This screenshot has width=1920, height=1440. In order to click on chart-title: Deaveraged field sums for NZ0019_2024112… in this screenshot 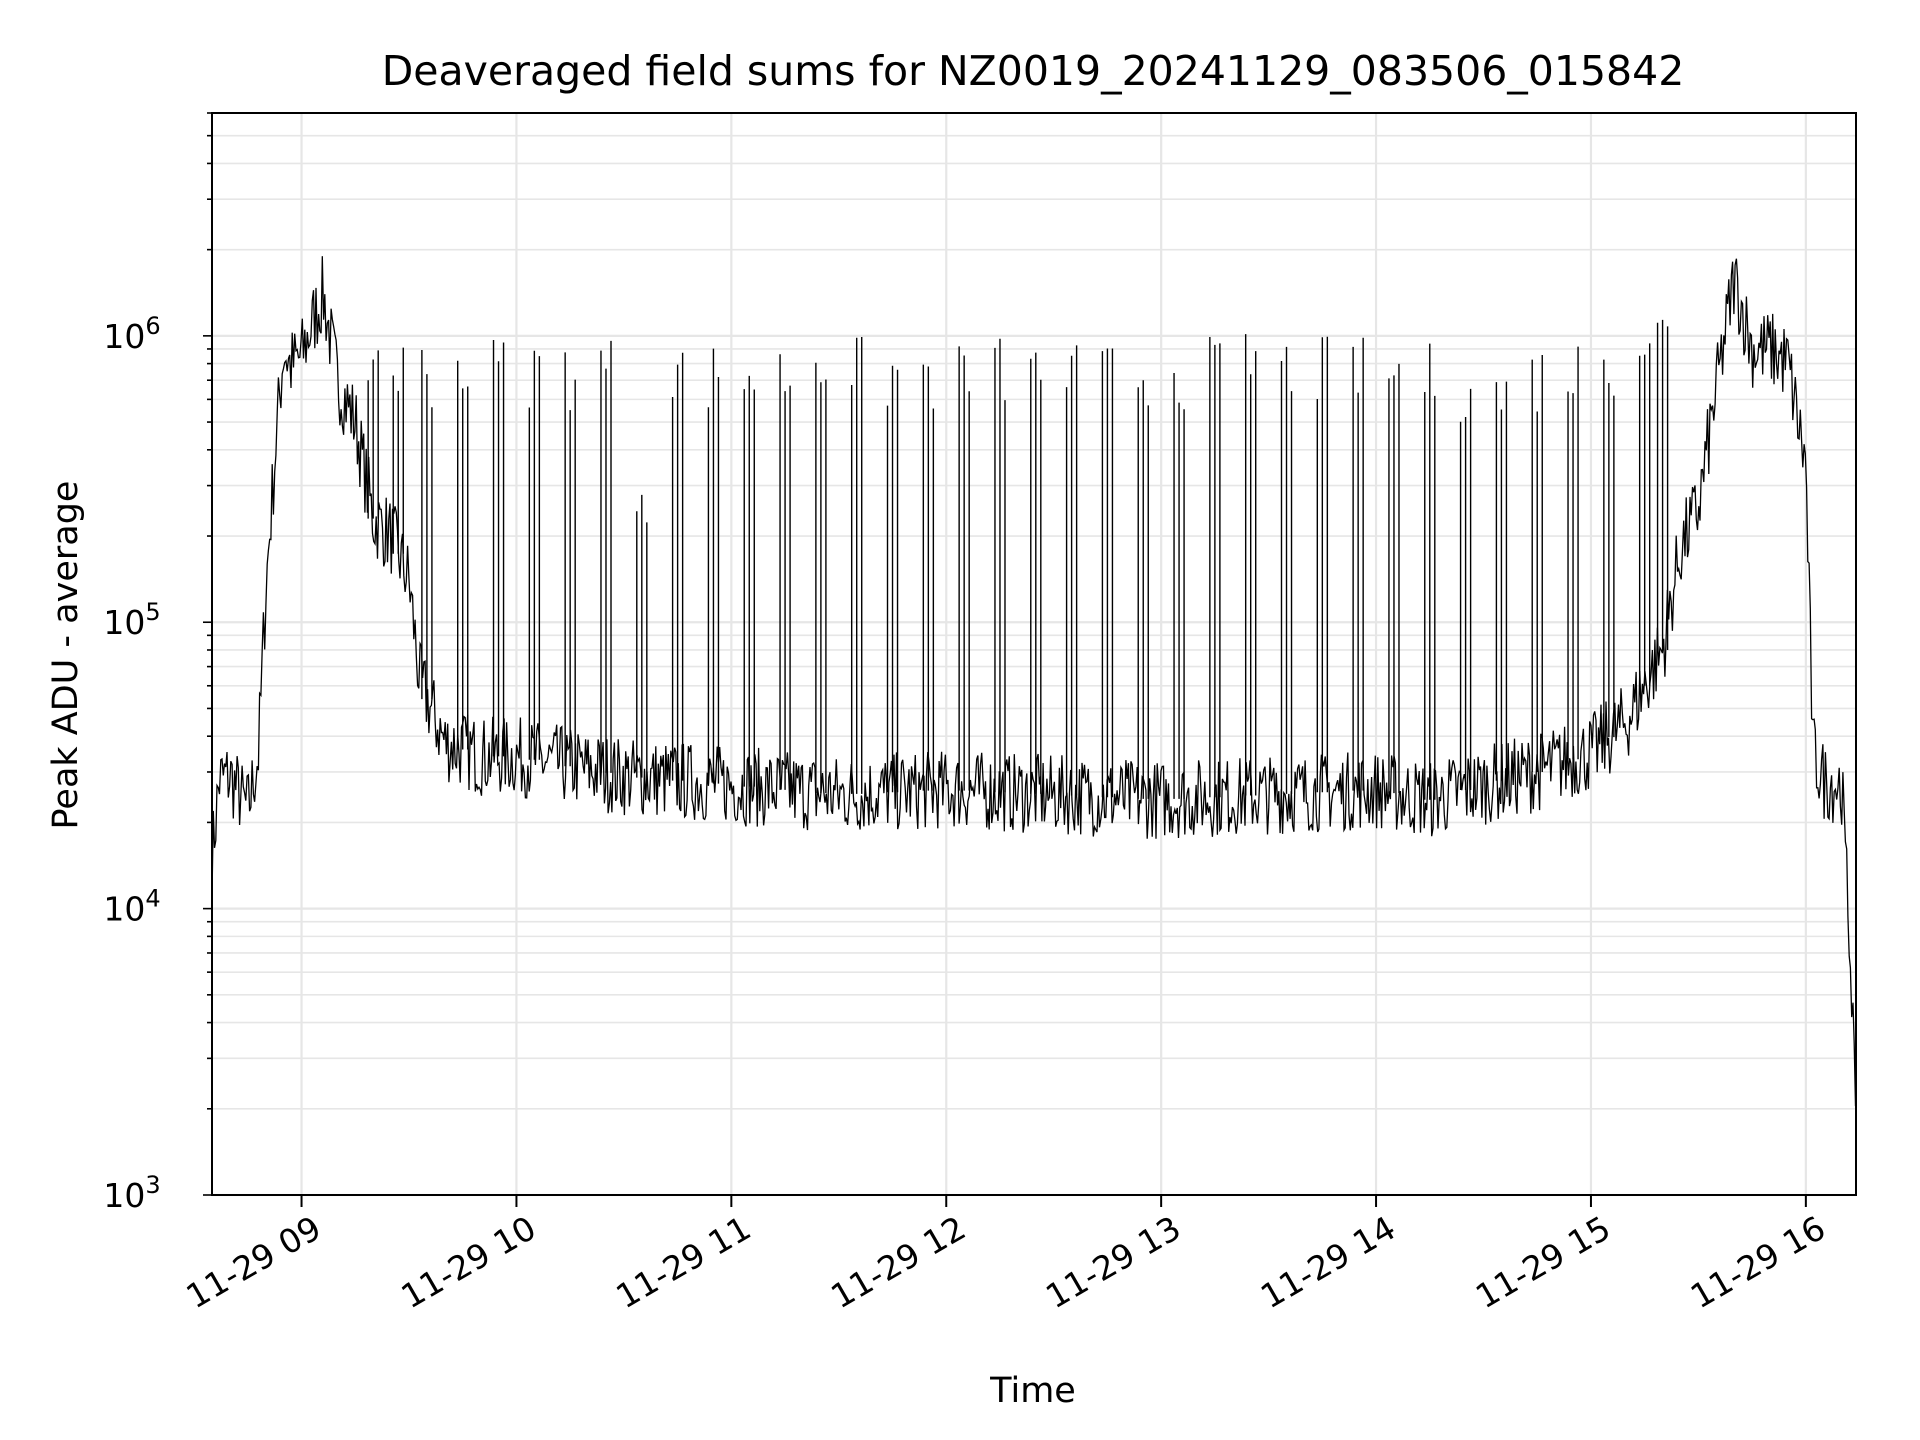, I will do `click(1033, 71)`.